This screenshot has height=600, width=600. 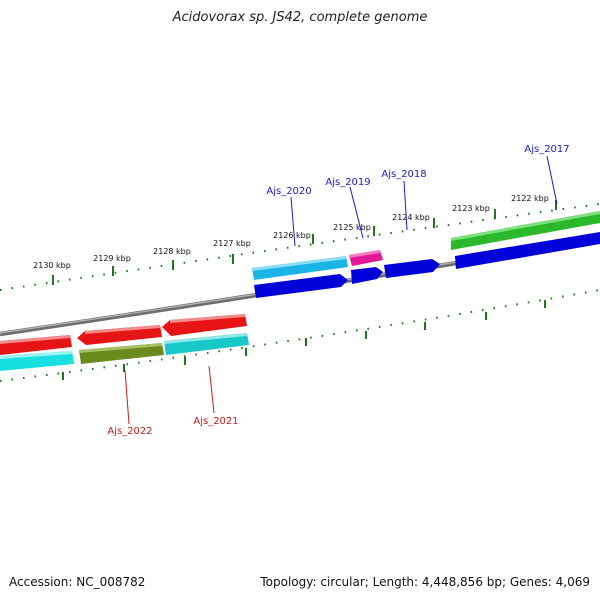 I want to click on tick-label: 2124 kbp, so click(x=411, y=217).